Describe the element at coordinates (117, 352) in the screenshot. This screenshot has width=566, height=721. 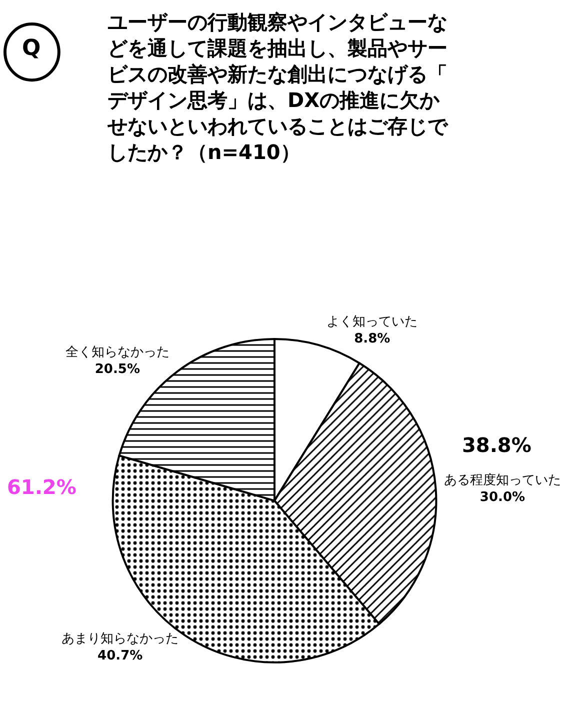
I see `slice-label: 全く知らなかった` at that location.